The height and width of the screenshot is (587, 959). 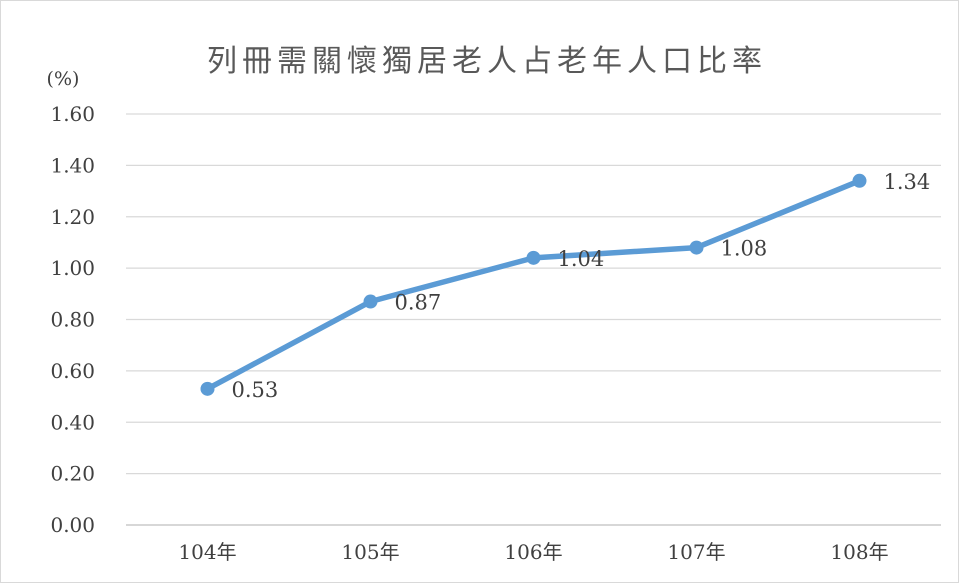 I want to click on y-tick-label: 1.60, so click(x=72, y=114).